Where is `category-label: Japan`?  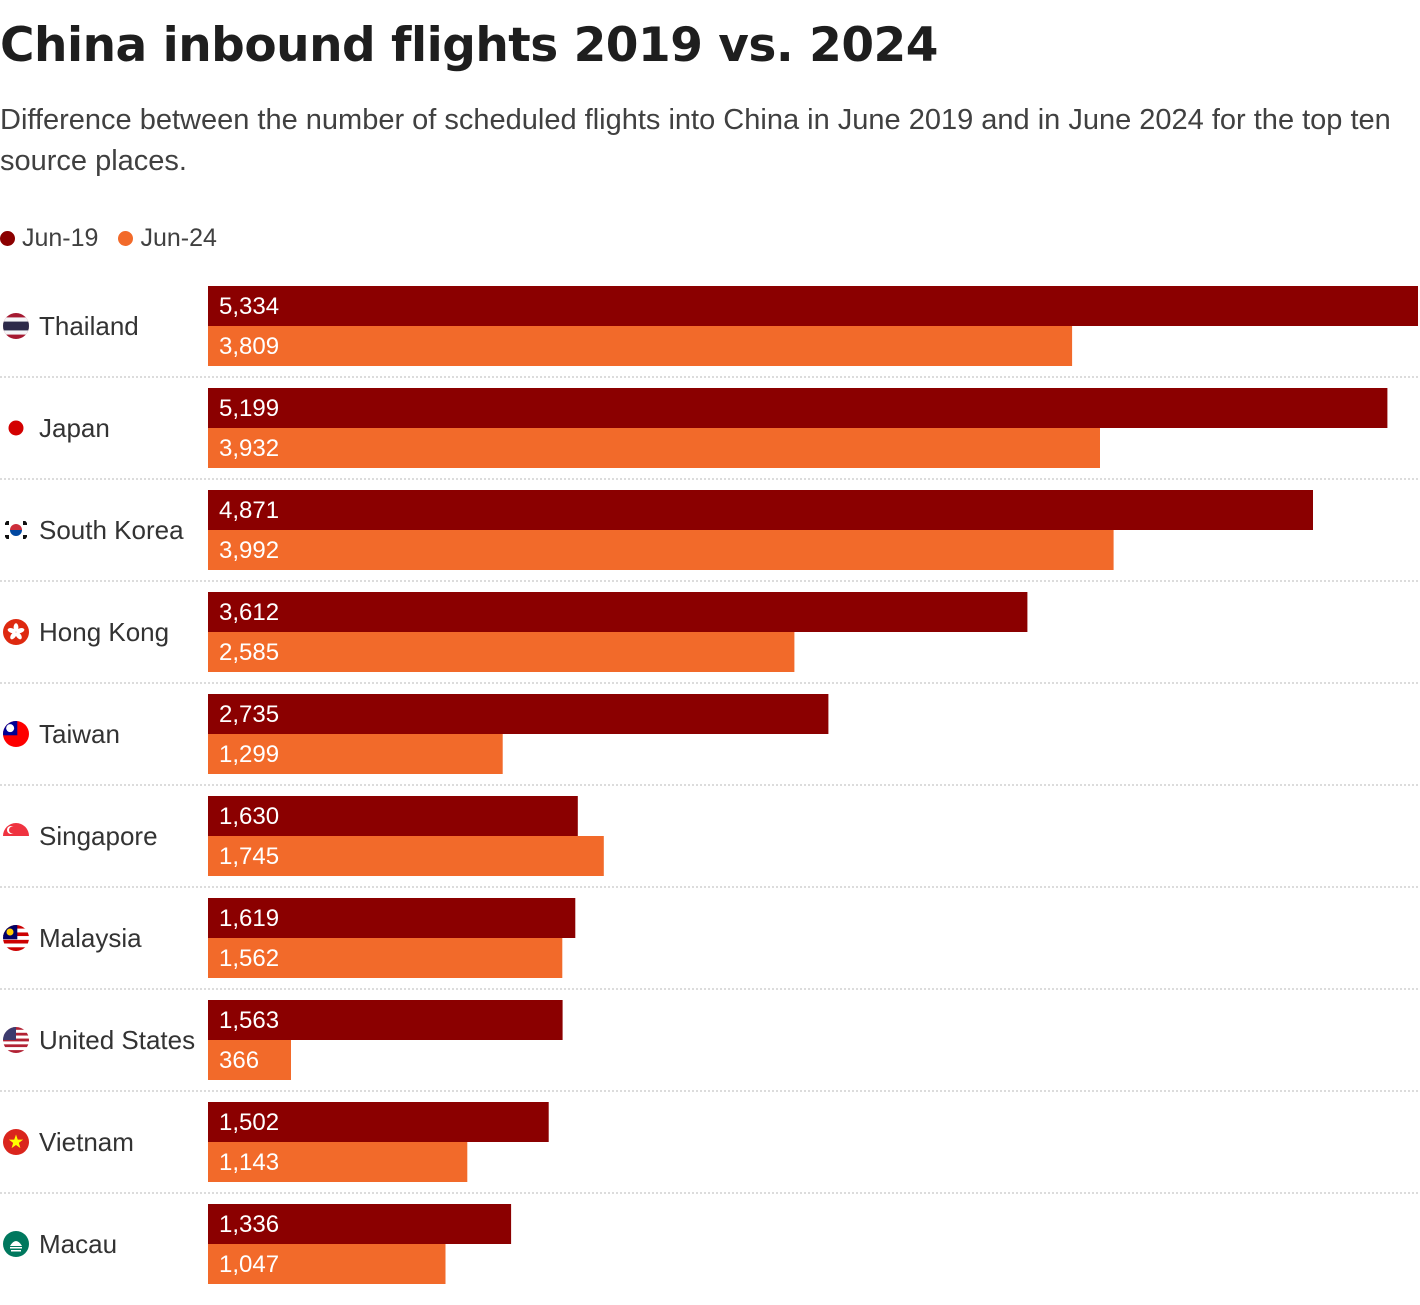
category-label: Japan is located at coordinates (74, 428).